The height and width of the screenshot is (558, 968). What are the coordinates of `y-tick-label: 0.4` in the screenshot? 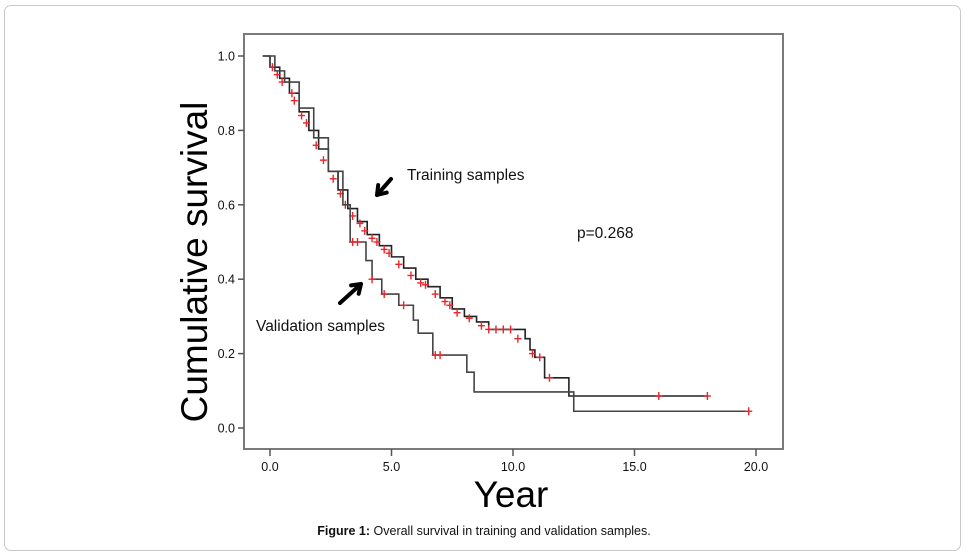 It's located at (226, 280).